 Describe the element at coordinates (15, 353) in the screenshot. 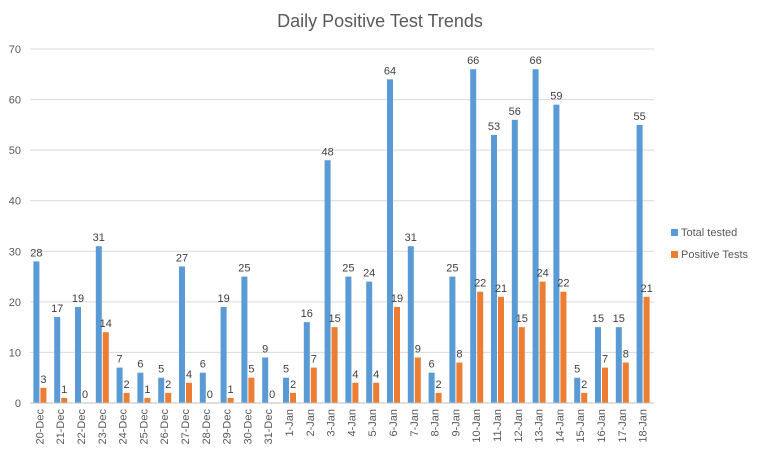

I see `y-tick-label: 10` at that location.